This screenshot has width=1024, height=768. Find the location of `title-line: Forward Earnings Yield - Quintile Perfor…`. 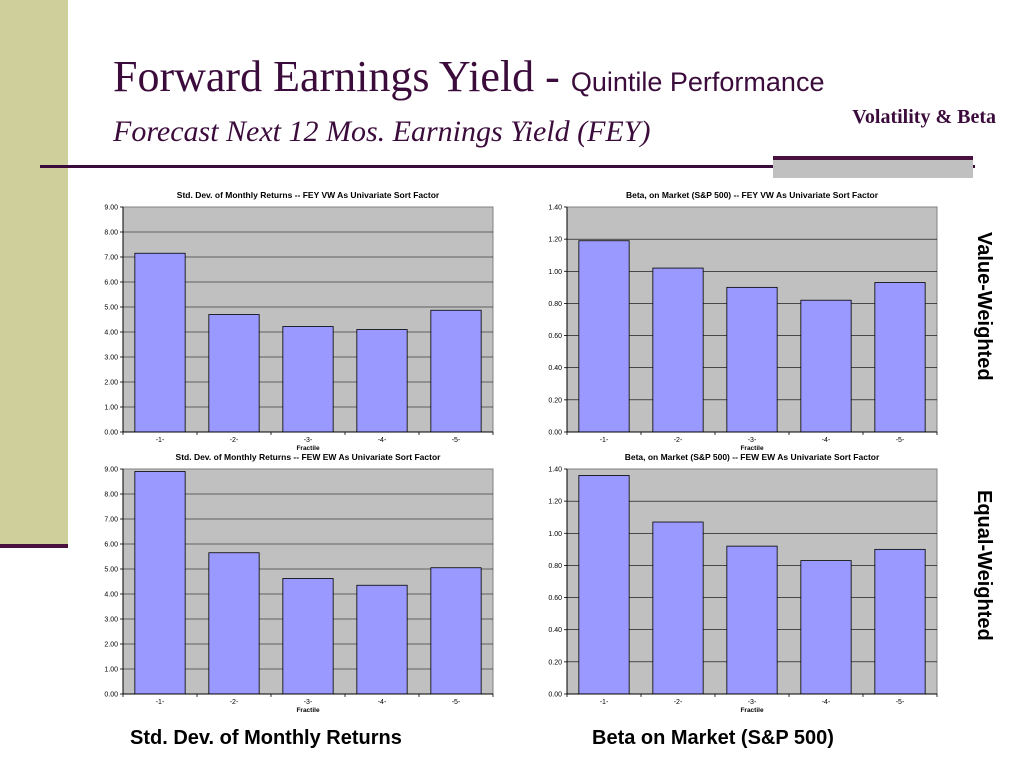

title-line: Forward Earnings Yield - Quintile Perfor… is located at coordinates (468, 82).